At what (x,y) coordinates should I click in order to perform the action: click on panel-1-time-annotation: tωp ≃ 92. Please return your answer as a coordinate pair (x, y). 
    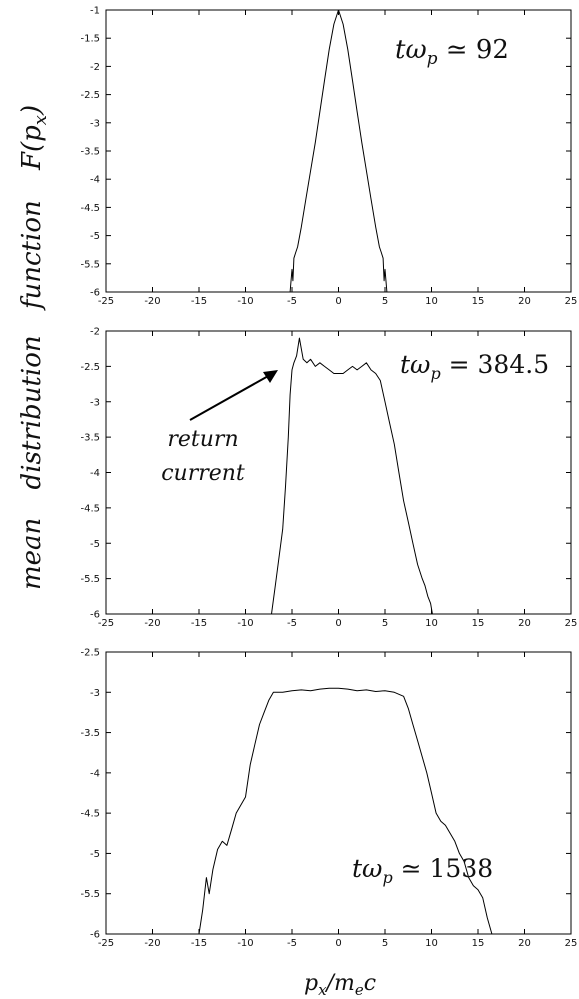
    Looking at the image, I should click on (452, 52).